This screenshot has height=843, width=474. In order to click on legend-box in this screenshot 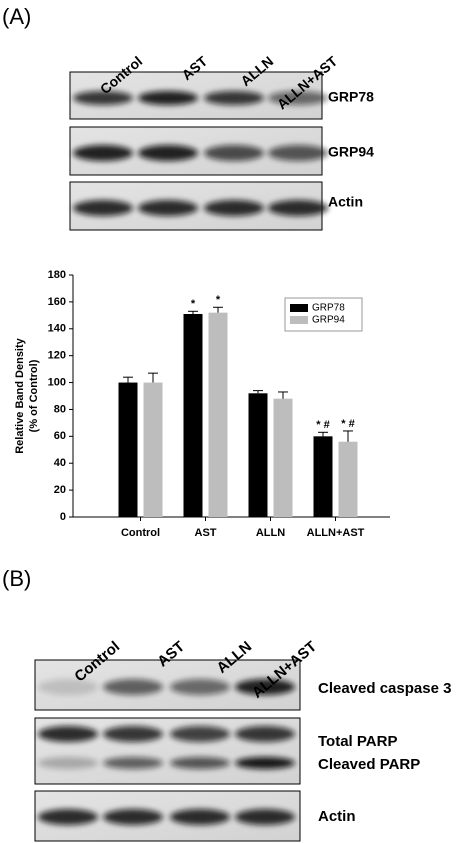, I will do `click(323, 314)`.